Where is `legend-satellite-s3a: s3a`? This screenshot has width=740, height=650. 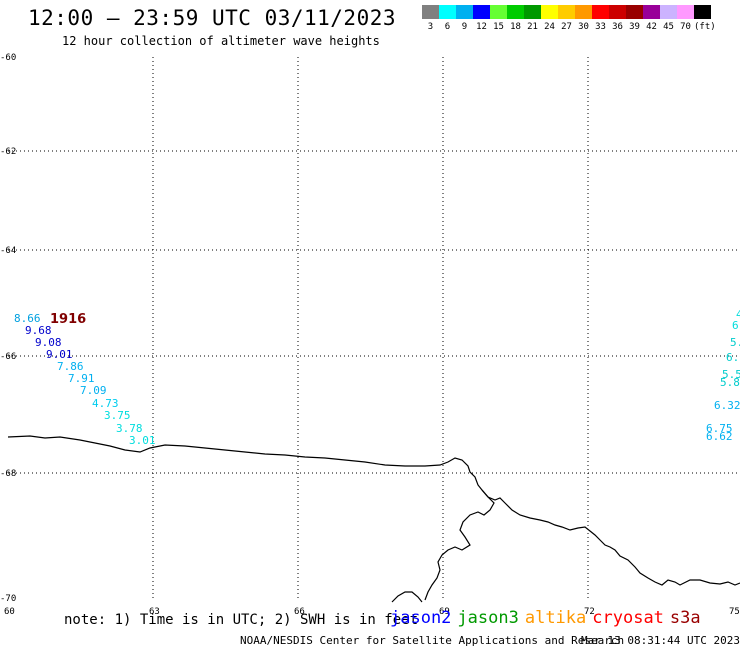 legend-satellite-s3a: s3a is located at coordinates (685, 618).